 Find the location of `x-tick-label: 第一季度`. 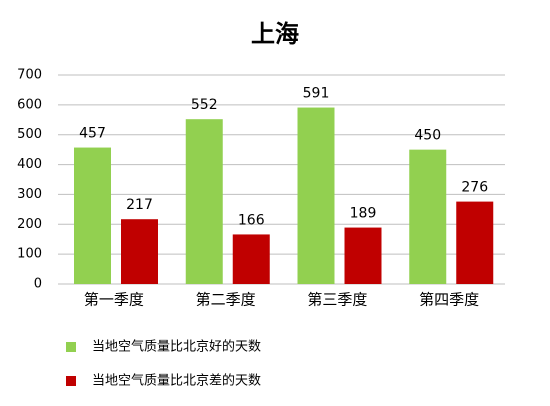

x-tick-label: 第一季度 is located at coordinates (114, 300).